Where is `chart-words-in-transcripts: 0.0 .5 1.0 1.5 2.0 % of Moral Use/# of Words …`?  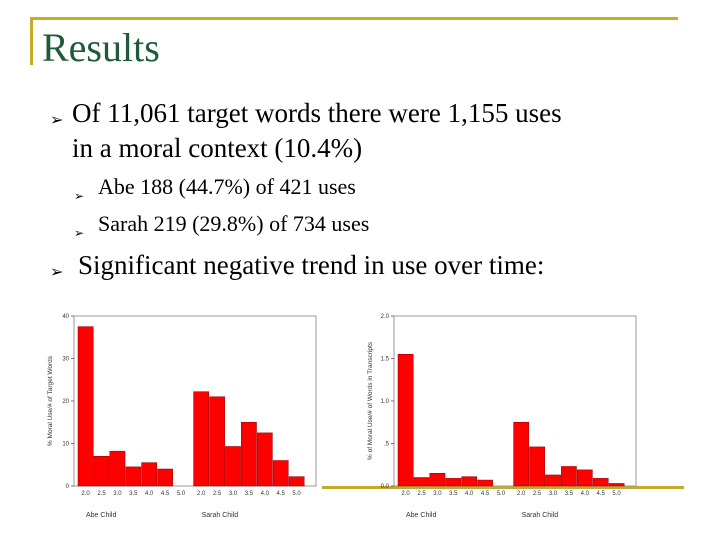
chart-words-in-transcripts: 0.0 .5 1.0 1.5 2.0 % of Moral Use/# of Words … is located at coordinates (502, 416).